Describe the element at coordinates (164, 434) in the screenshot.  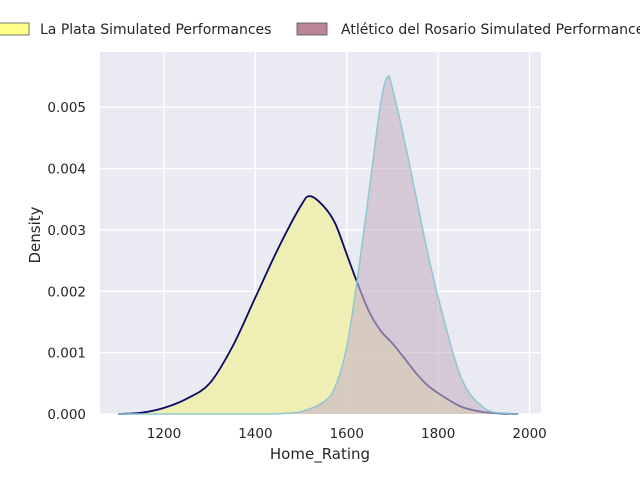
I see `x-tick-label: 1200` at that location.